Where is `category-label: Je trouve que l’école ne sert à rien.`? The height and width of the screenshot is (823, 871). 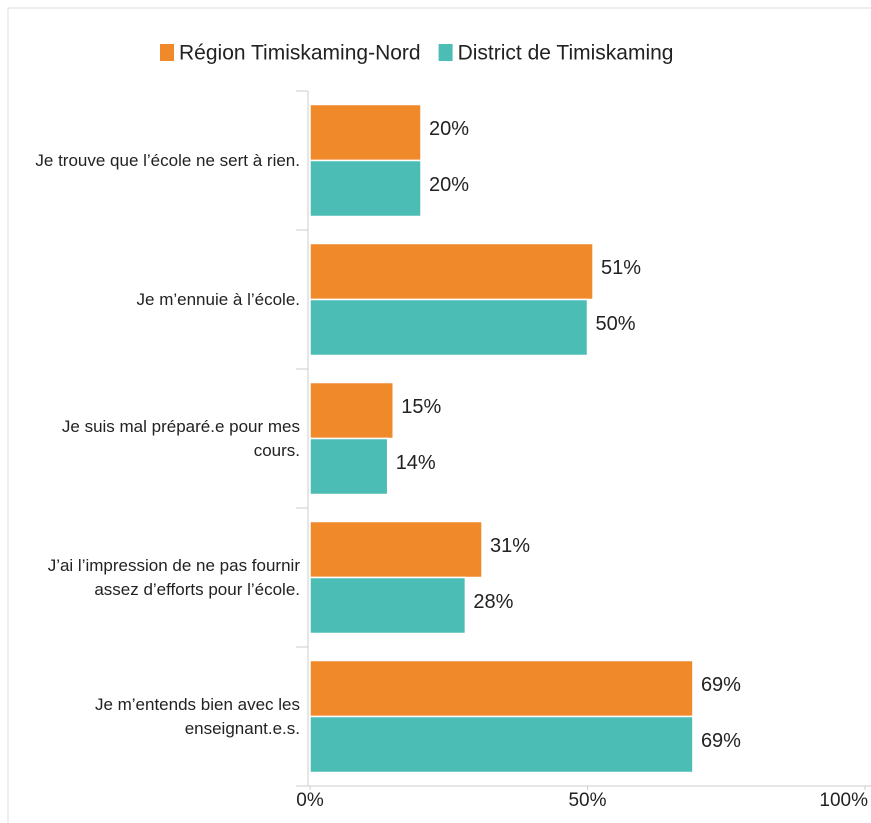
category-label: Je trouve que l’école ne sert à rien. is located at coordinates (167, 160).